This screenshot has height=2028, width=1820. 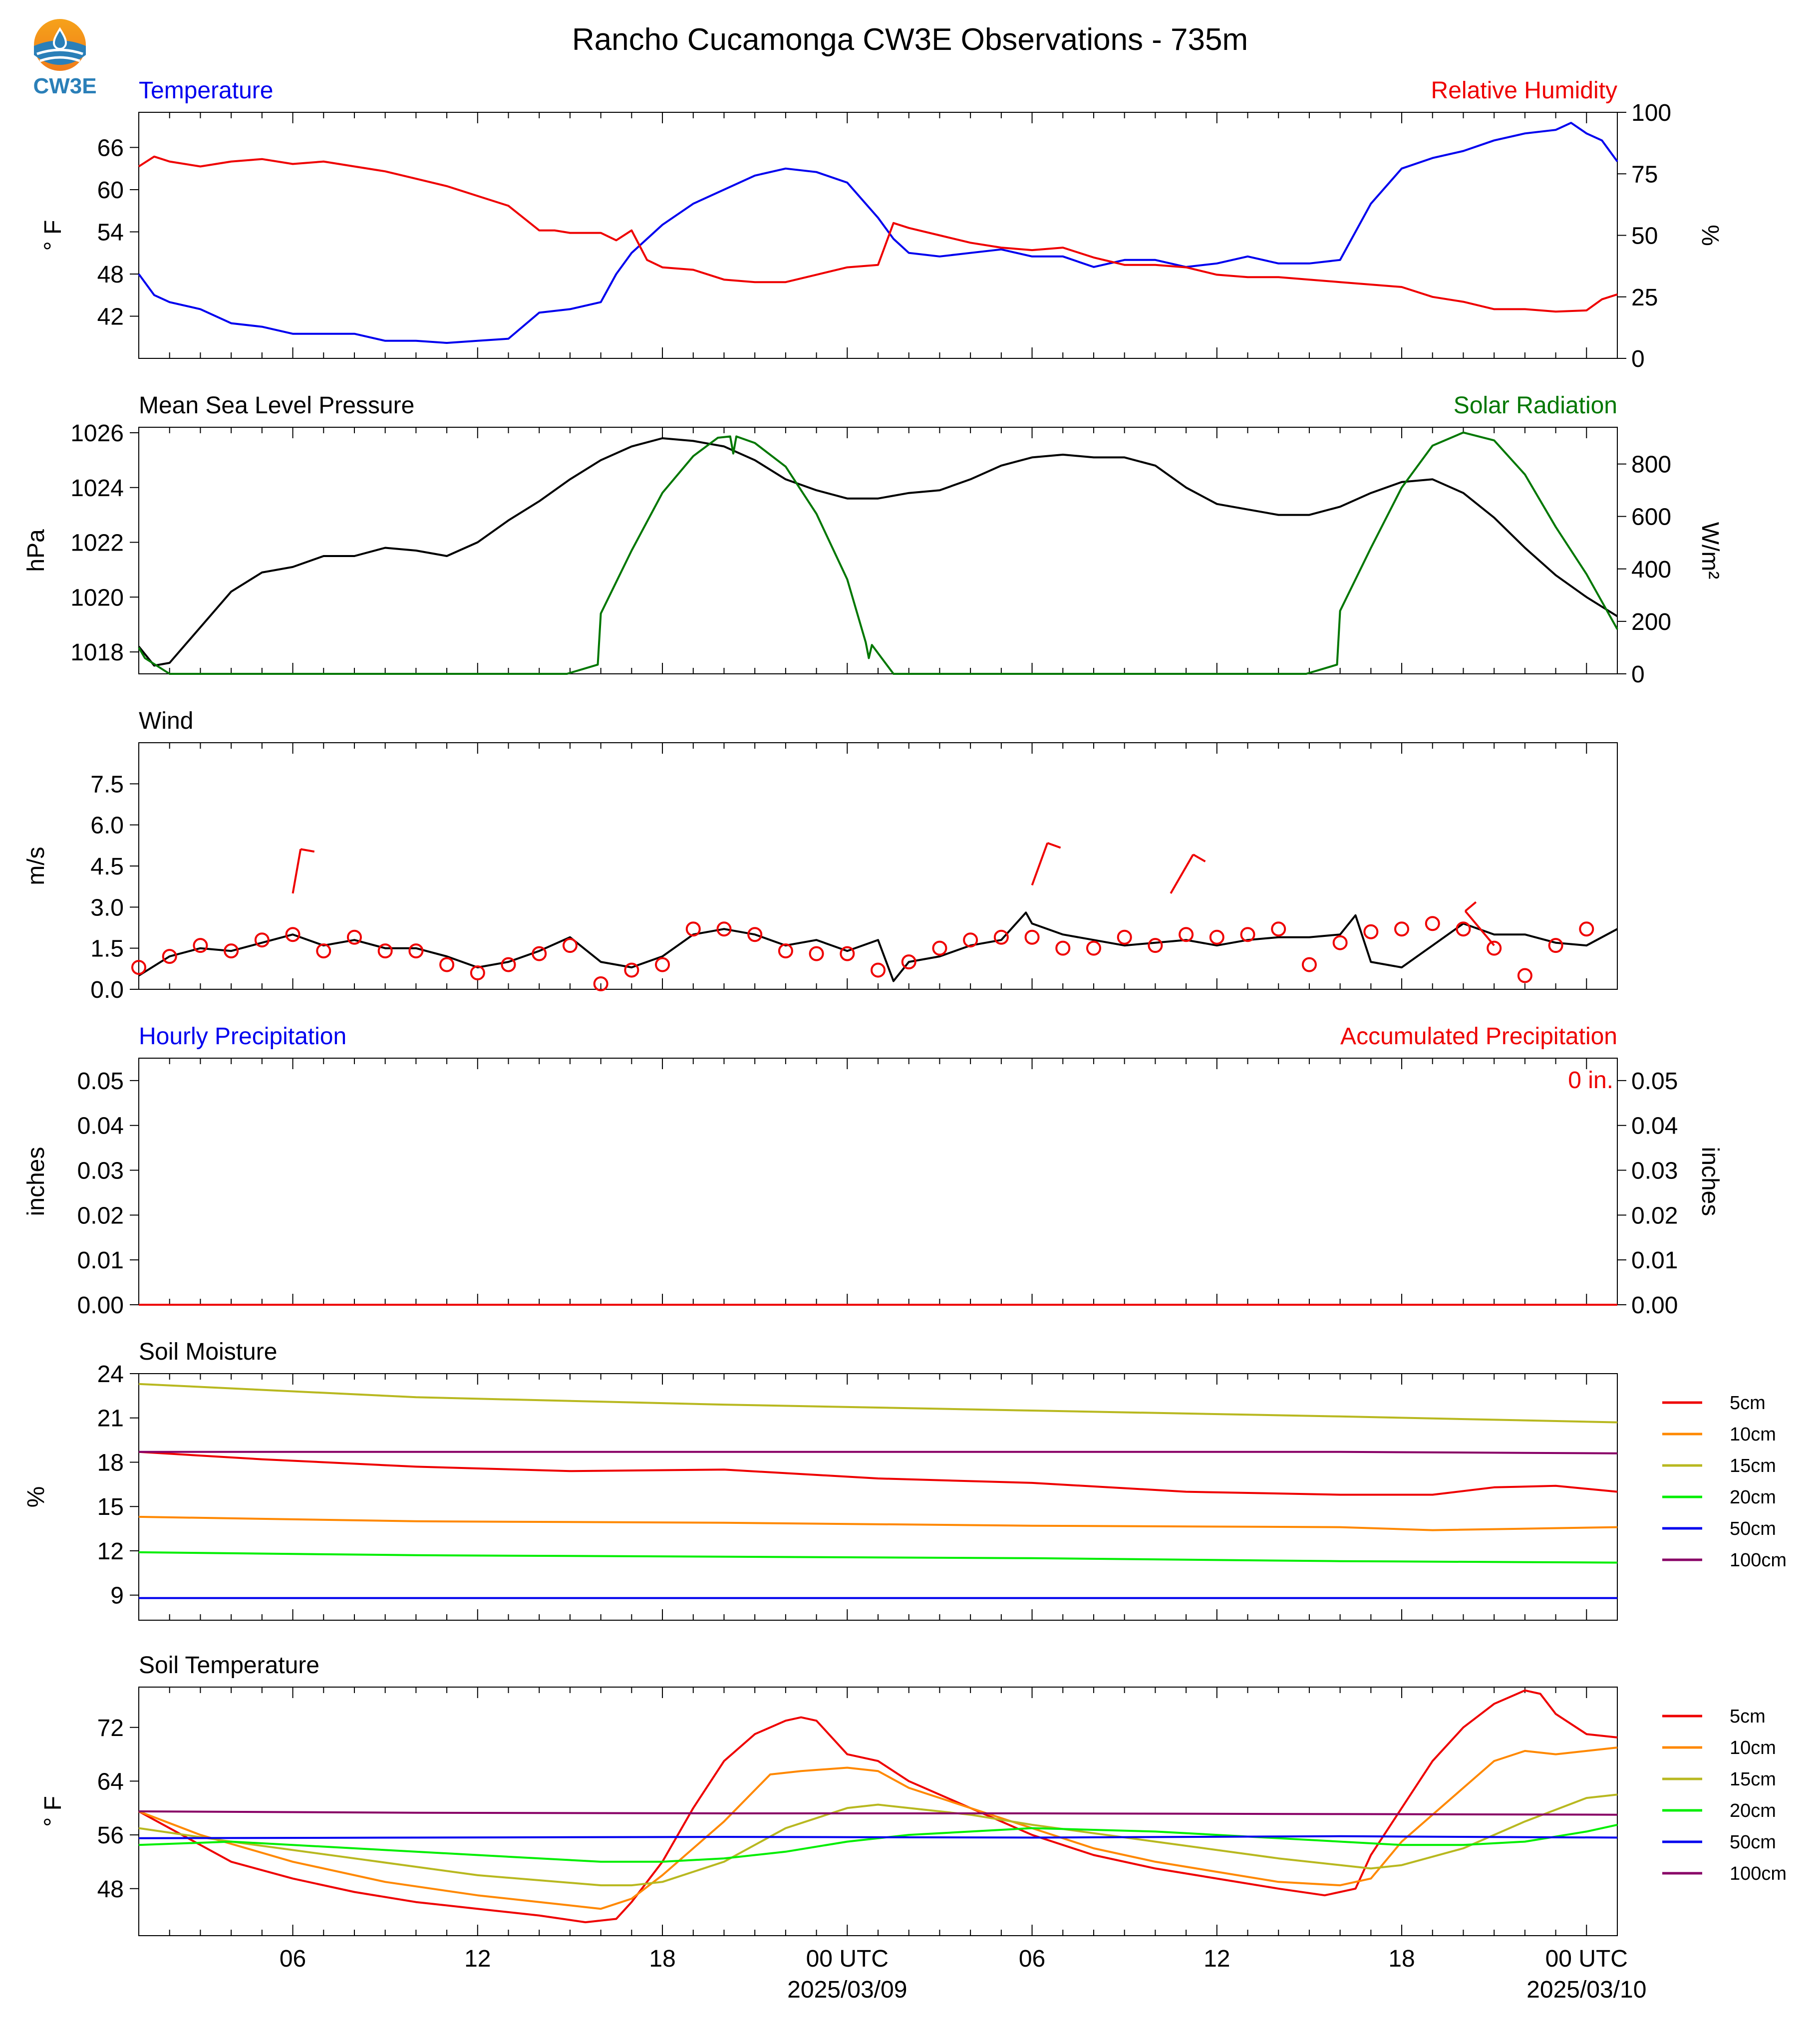 What do you see at coordinates (1651, 113) in the screenshot?
I see `y-tick-label-right: 100` at bounding box center [1651, 113].